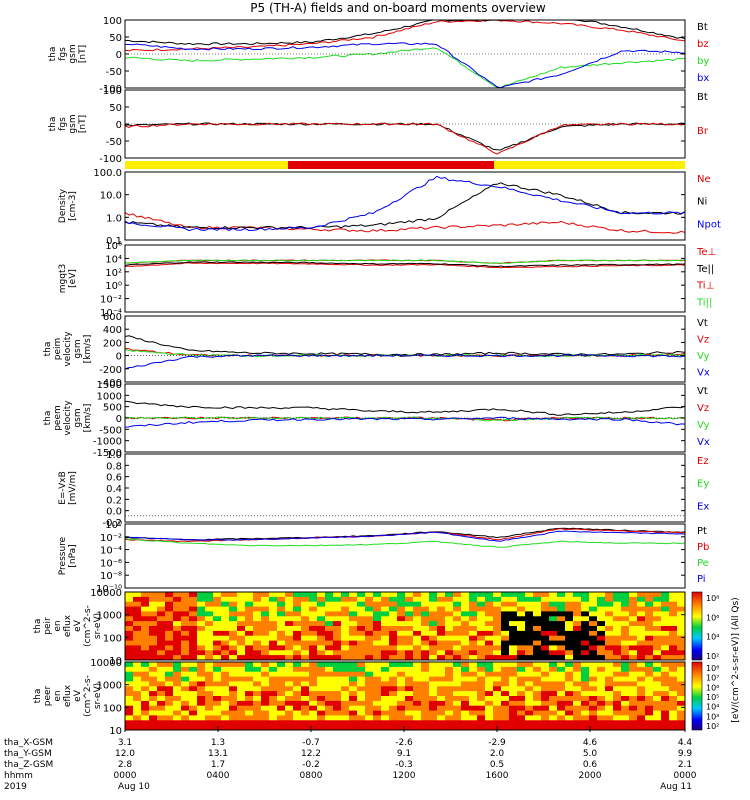 This screenshot has width=750, height=800. I want to click on x-tick-label: 0800, so click(311, 776).